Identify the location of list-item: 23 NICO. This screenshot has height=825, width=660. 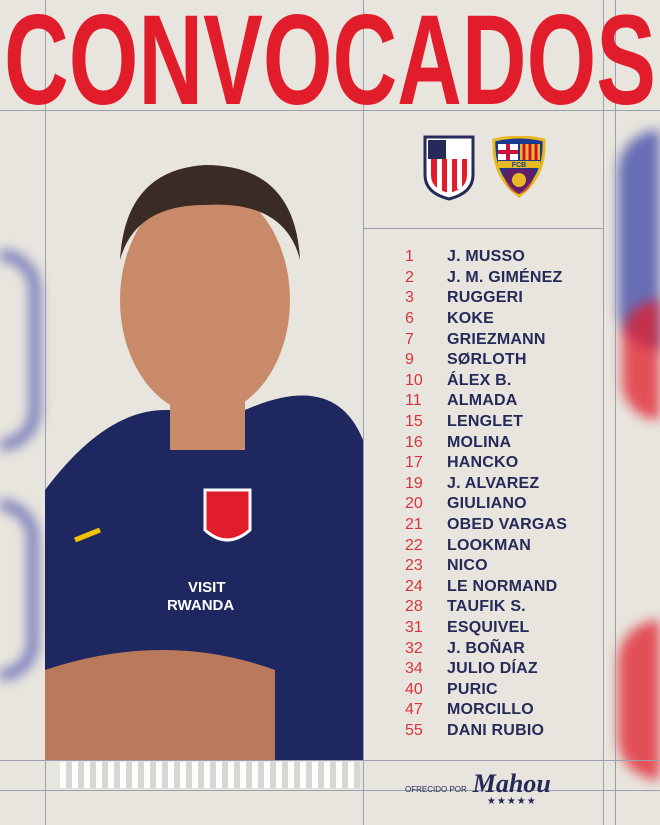
(486, 566).